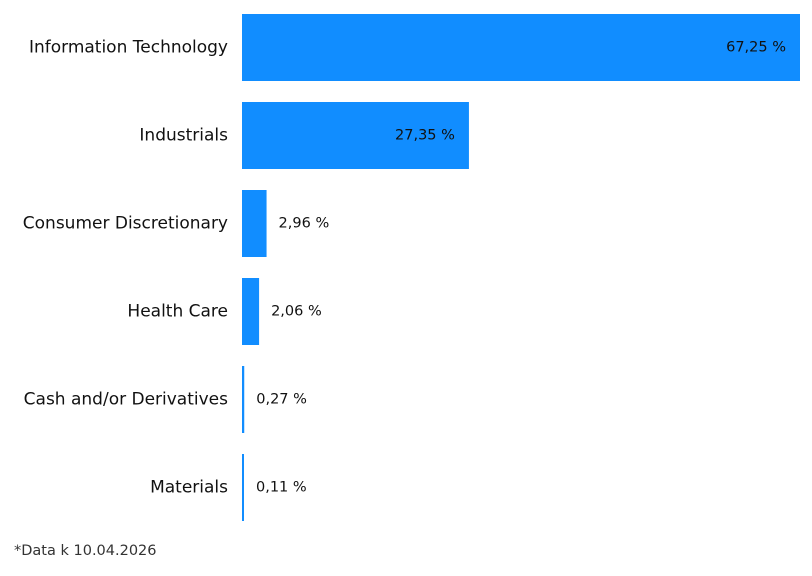 Image resolution: width=812 pixels, height=576 pixels. I want to click on value-label-5: 0,11 %, so click(281, 488).